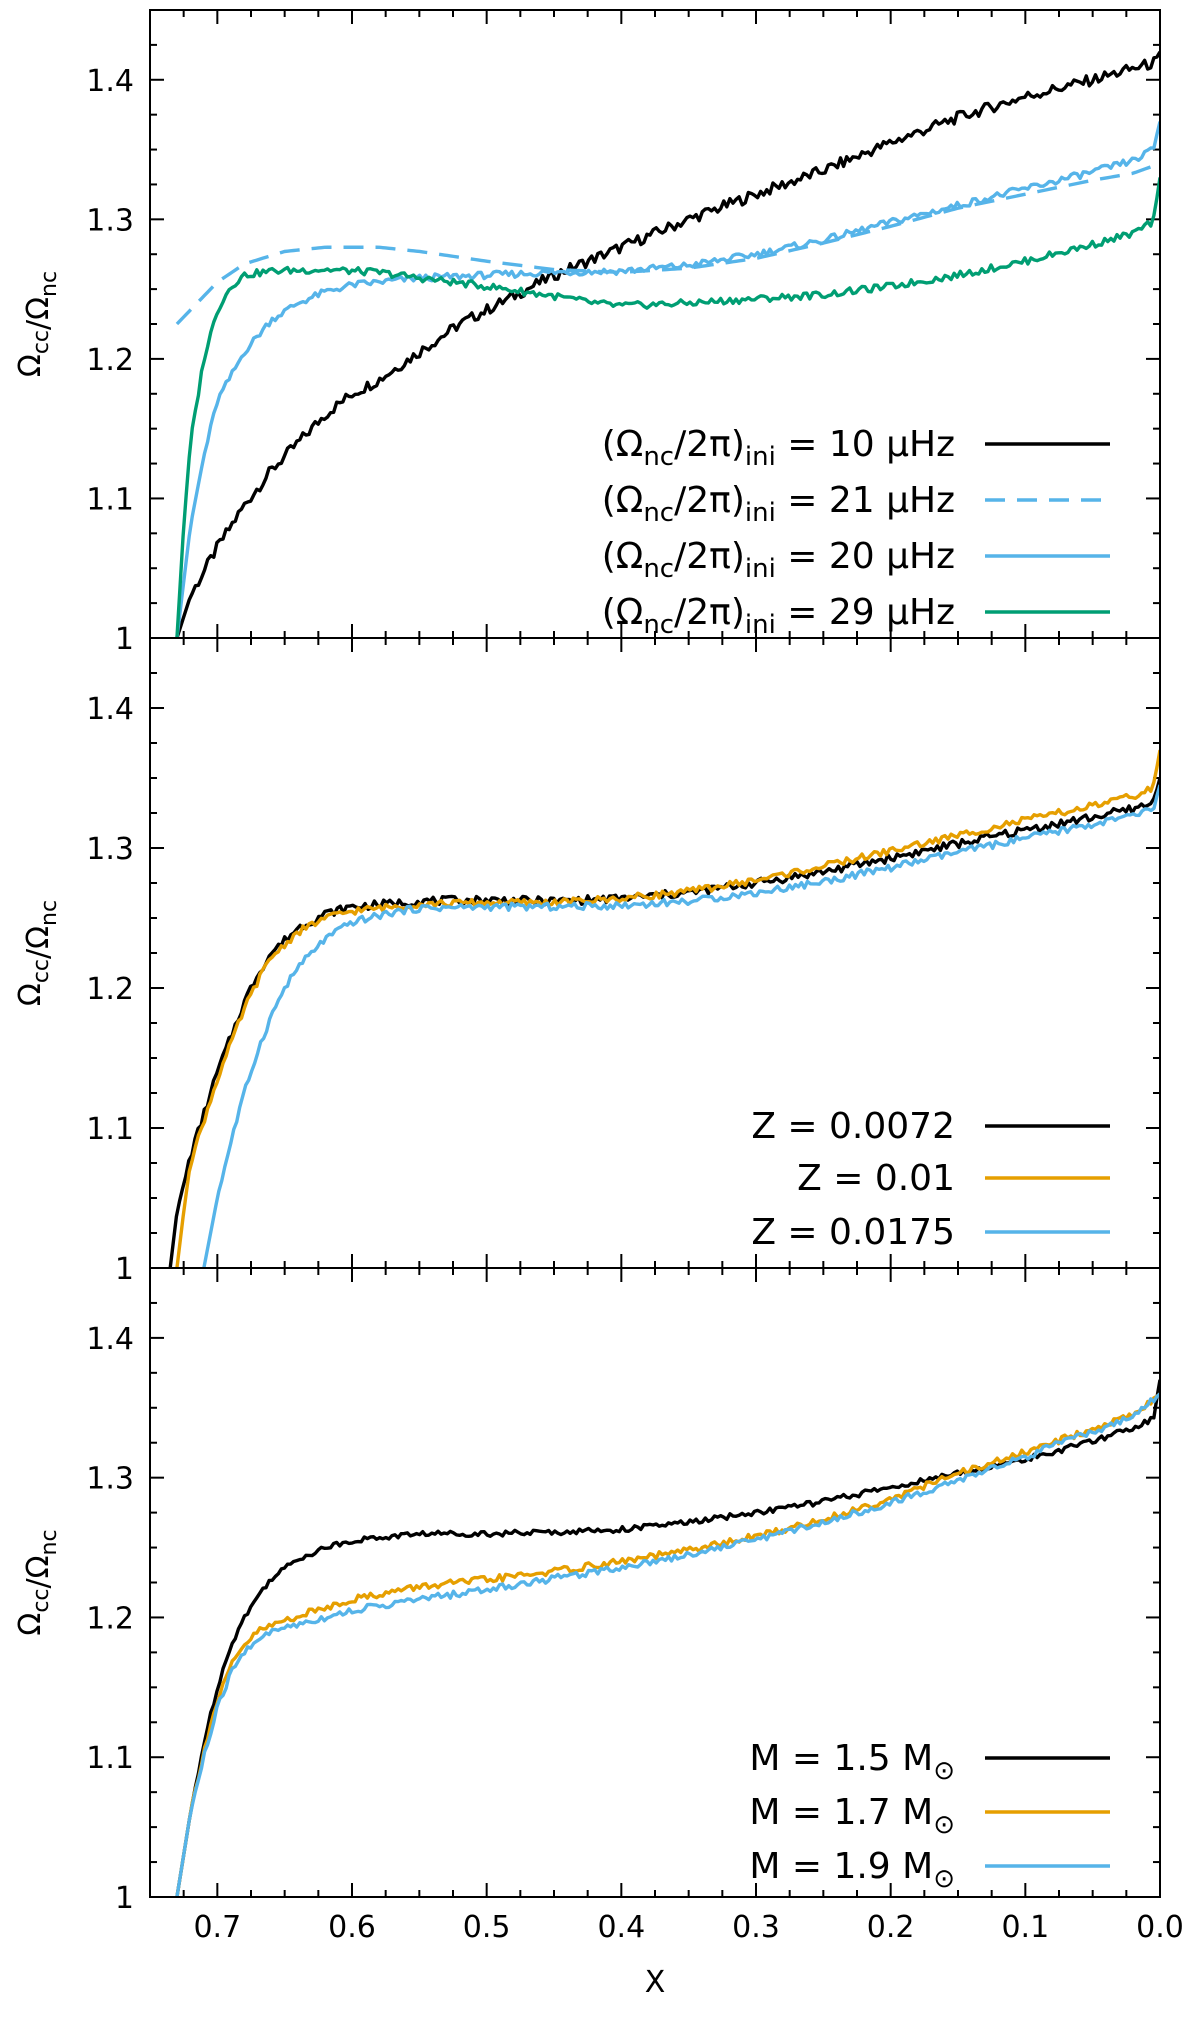 The width and height of the screenshot is (1200, 2019). What do you see at coordinates (852, 1870) in the screenshot?
I see `legend-label: M = 1.9 M⊙` at bounding box center [852, 1870].